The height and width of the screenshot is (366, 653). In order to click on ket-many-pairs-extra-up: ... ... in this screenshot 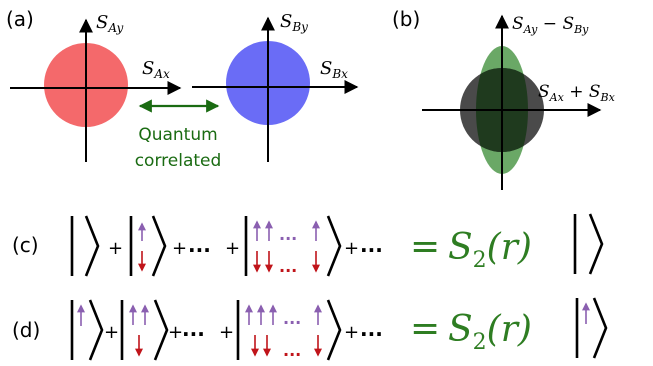, I will do `click(289, 330)`.